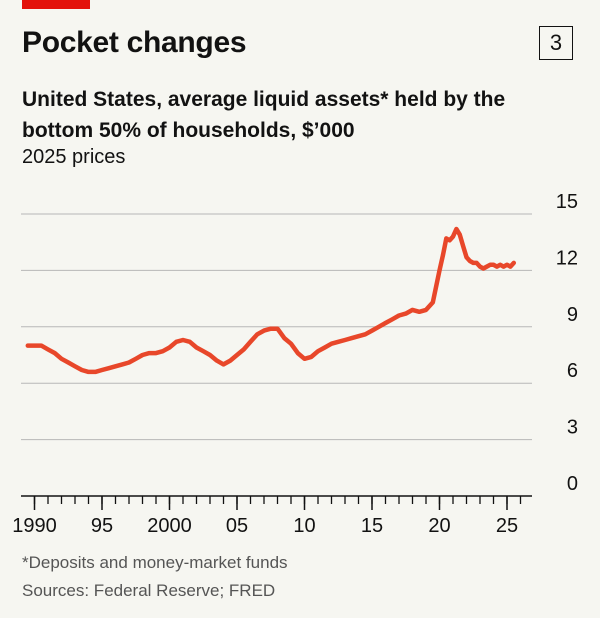 The image size is (600, 618). What do you see at coordinates (572, 371) in the screenshot?
I see `y-tick-label: 6` at bounding box center [572, 371].